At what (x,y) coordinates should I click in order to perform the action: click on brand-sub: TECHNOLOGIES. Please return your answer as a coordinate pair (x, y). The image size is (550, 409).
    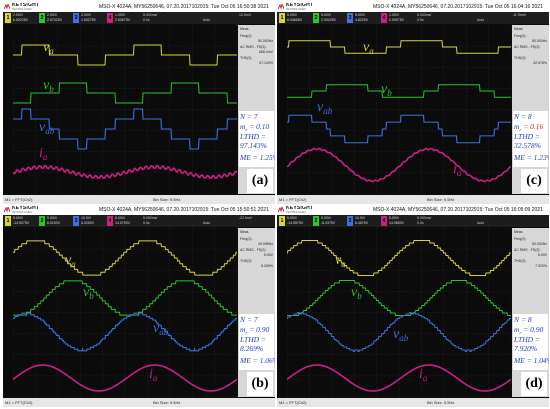
    Looking at the image, I should click on (296, 9).